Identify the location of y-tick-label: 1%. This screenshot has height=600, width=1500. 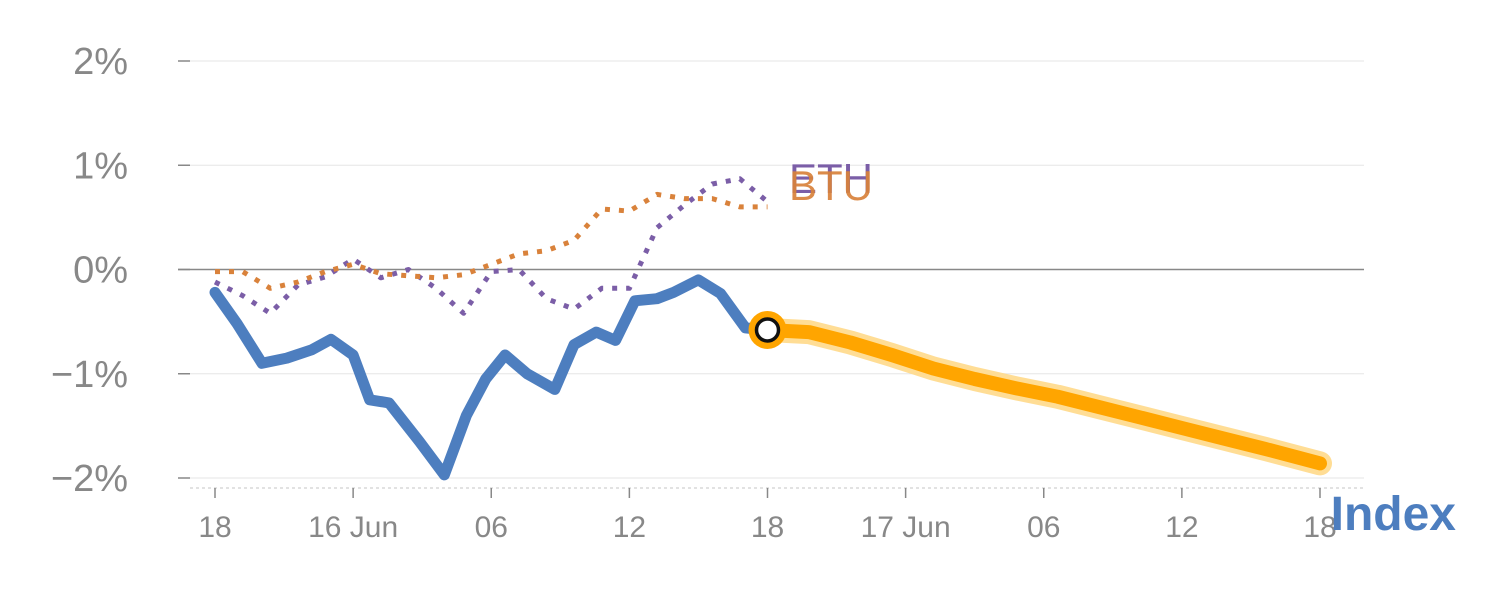
(100, 166).